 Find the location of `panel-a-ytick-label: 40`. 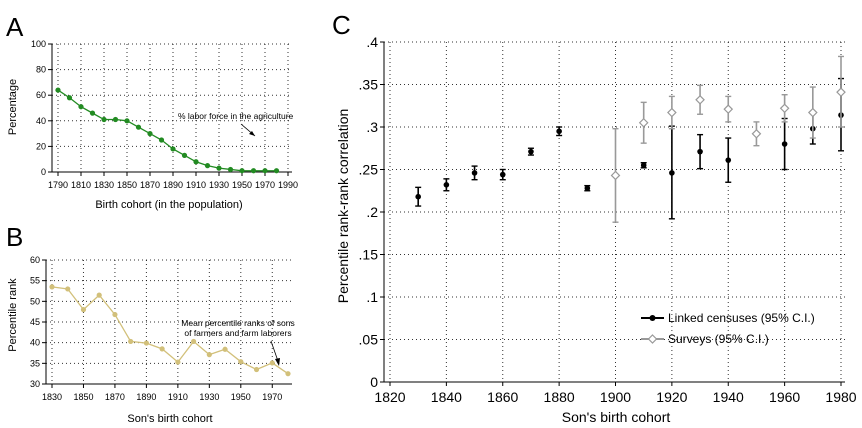

panel-a-ytick-label: 40 is located at coordinates (41, 121).